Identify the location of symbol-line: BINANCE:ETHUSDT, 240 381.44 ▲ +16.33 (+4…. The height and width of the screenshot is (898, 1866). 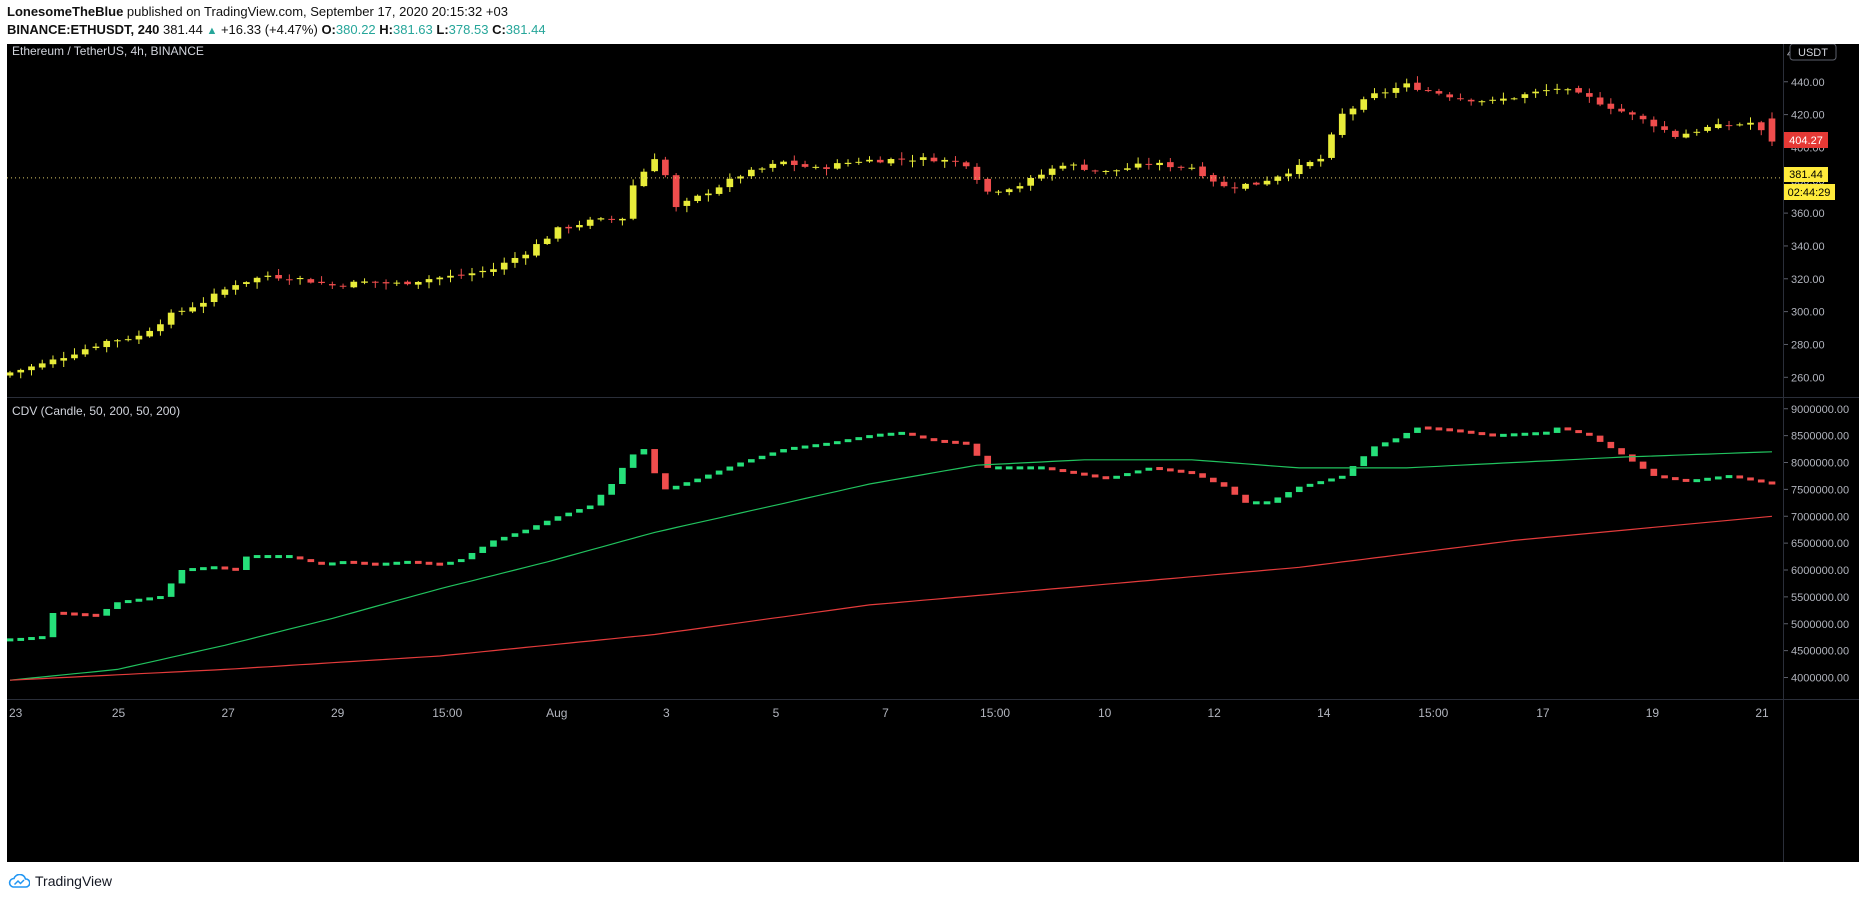
(276, 29).